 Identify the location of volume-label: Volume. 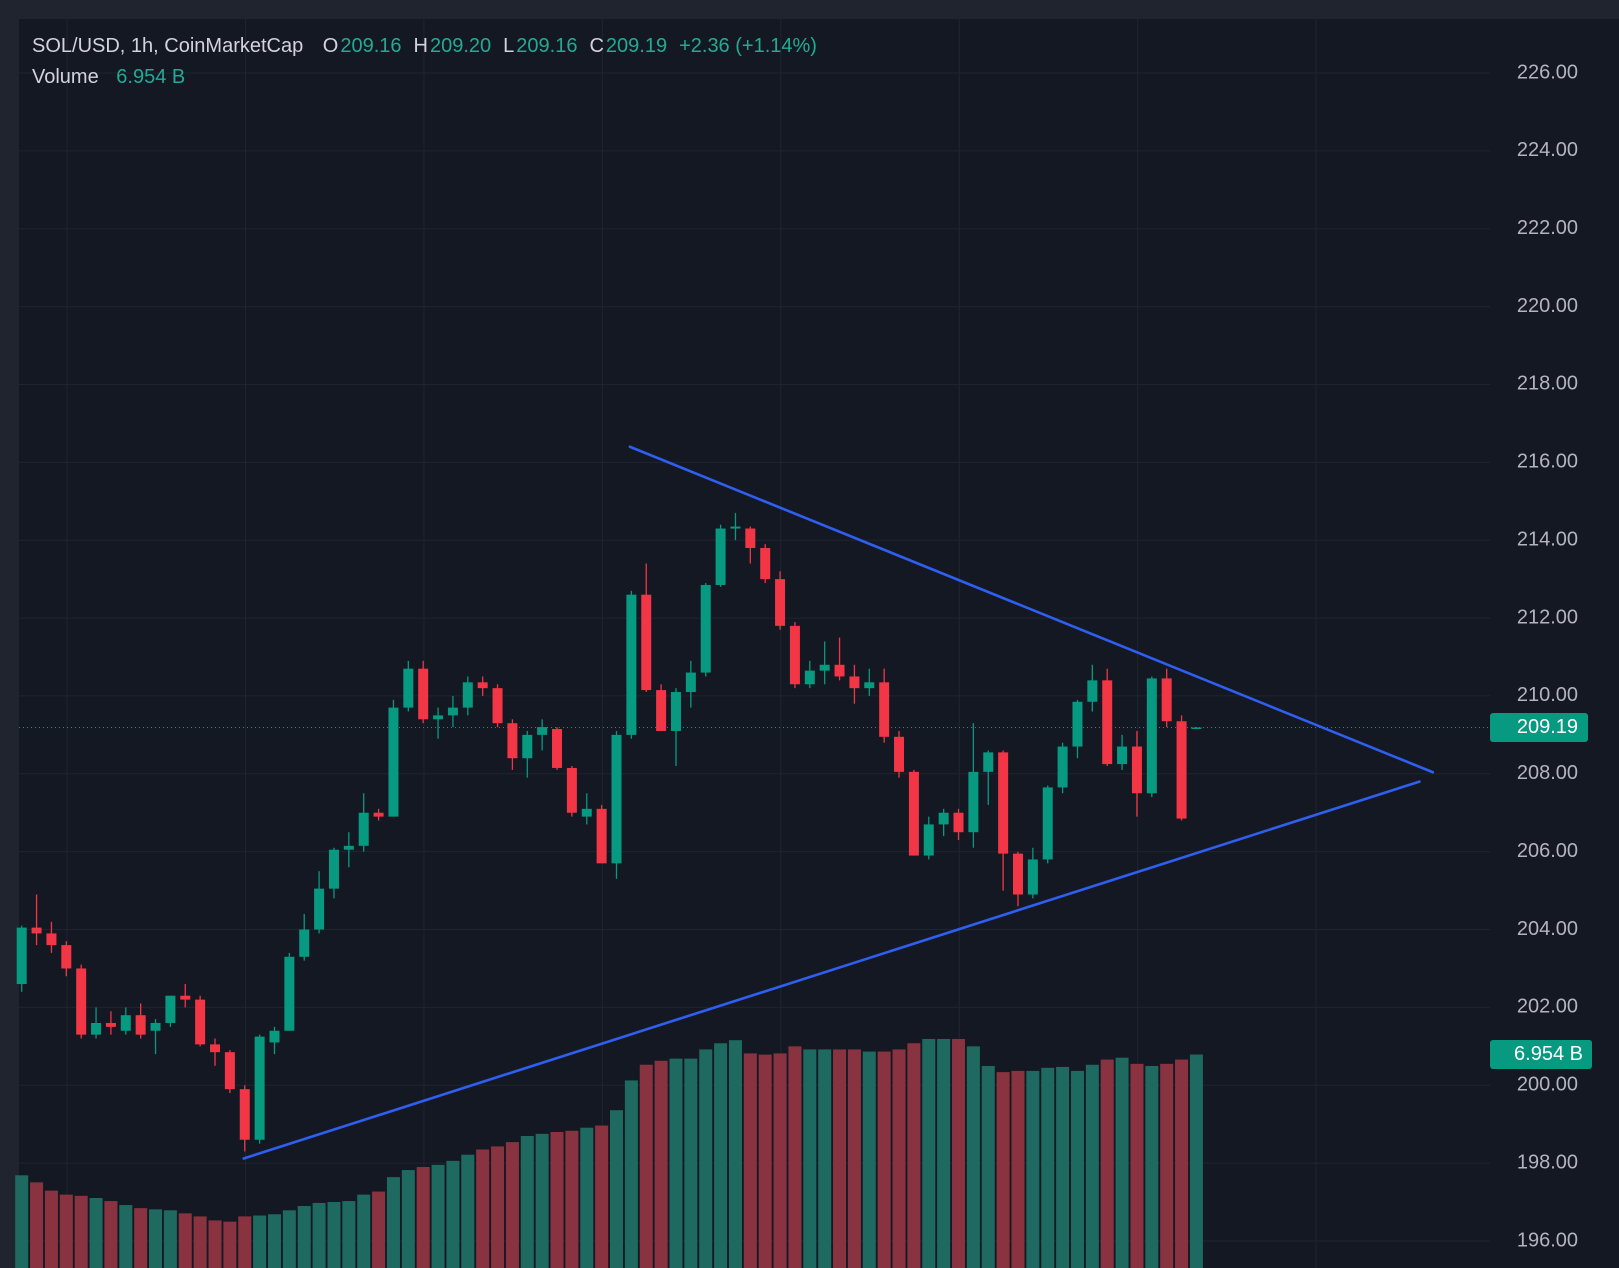
(65, 77).